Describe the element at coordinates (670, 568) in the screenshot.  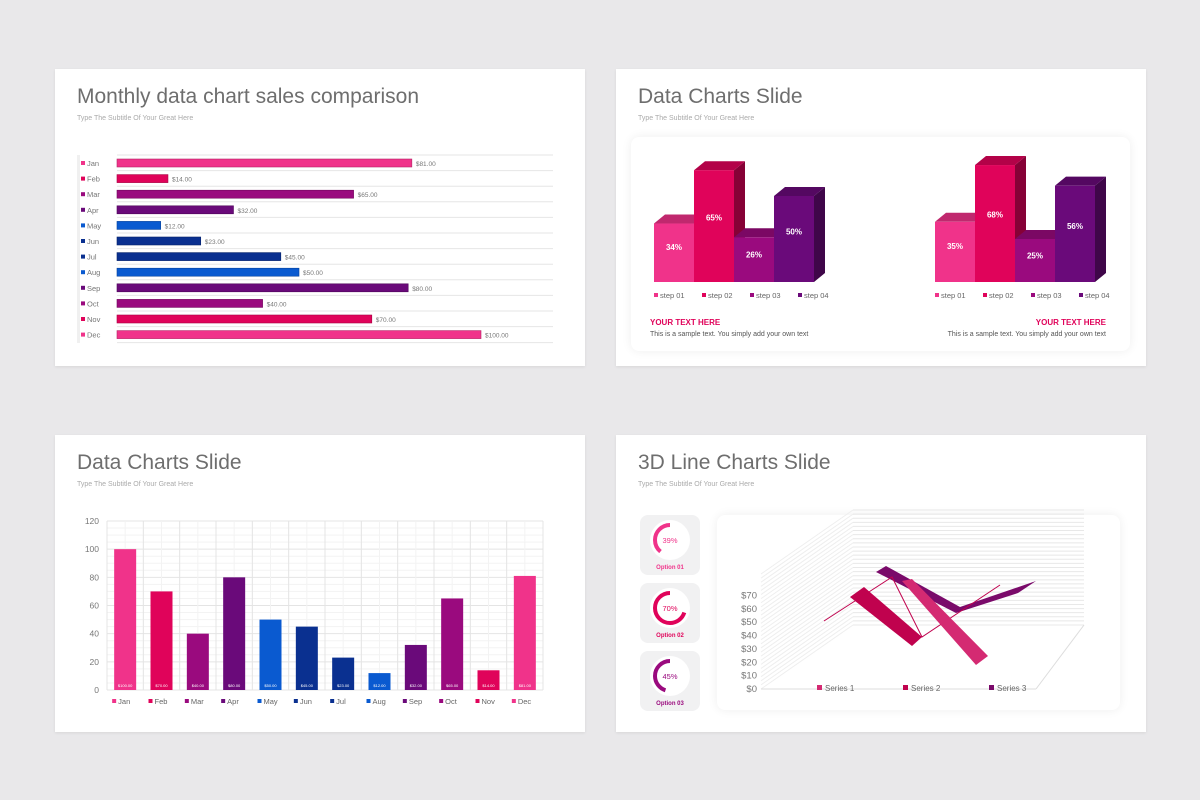
I see `option-label: Option 01` at that location.